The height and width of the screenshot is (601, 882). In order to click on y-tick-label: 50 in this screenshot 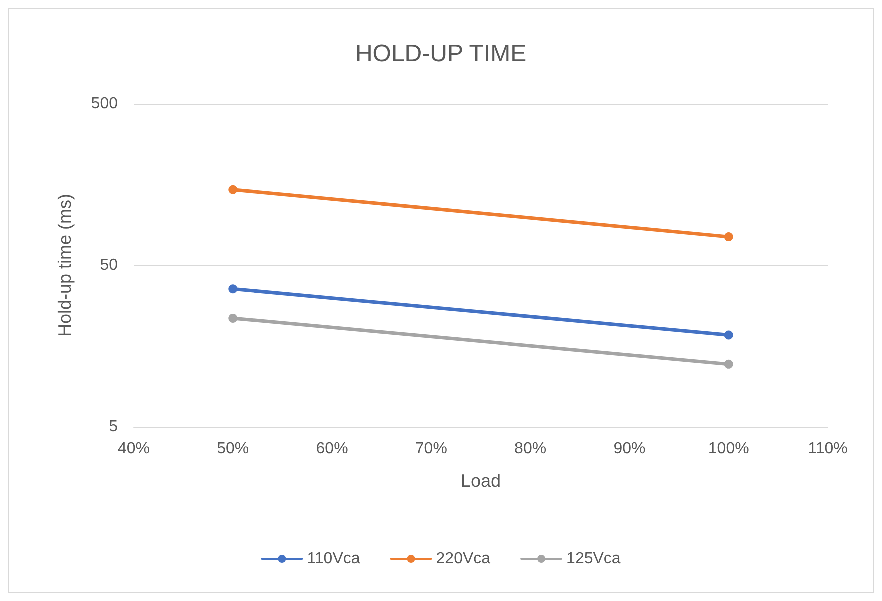, I will do `click(109, 265)`.